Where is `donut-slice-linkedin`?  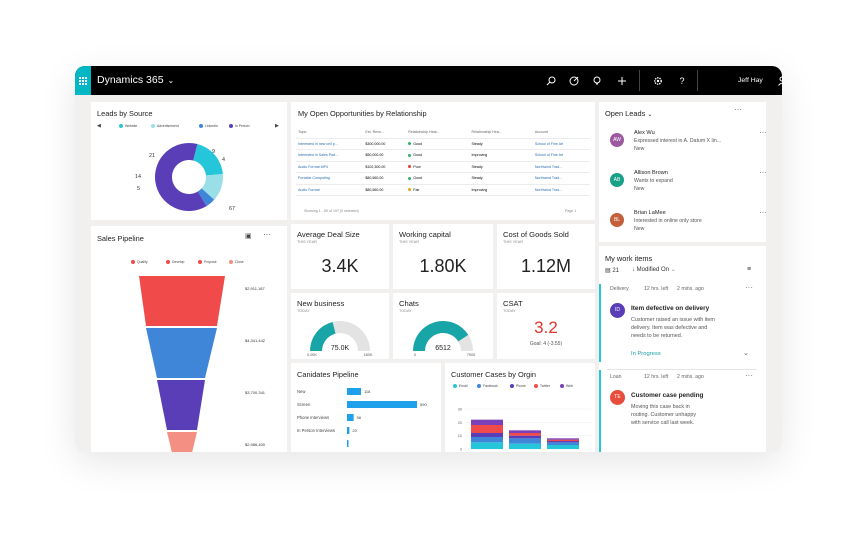 donut-slice-linkedin is located at coordinates (206, 197).